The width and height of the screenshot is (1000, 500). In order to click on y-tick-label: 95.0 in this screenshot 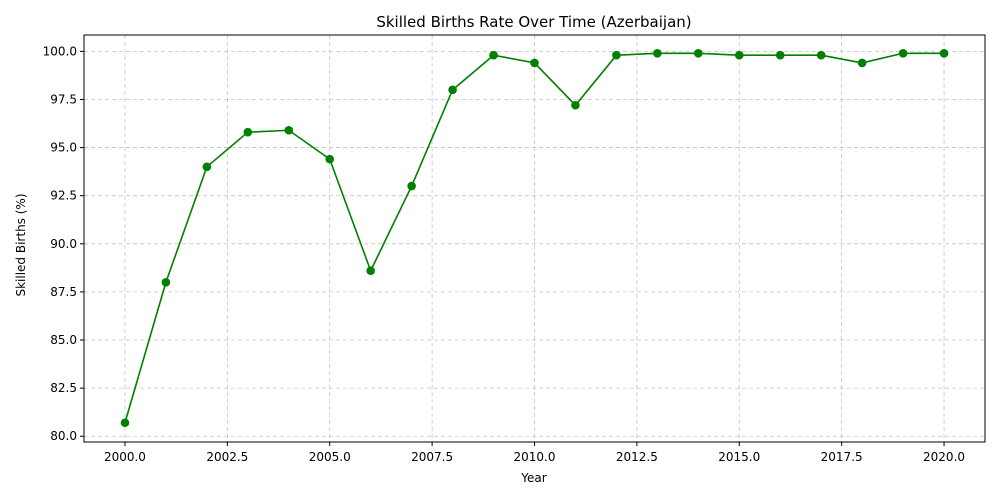, I will do `click(63, 148)`.